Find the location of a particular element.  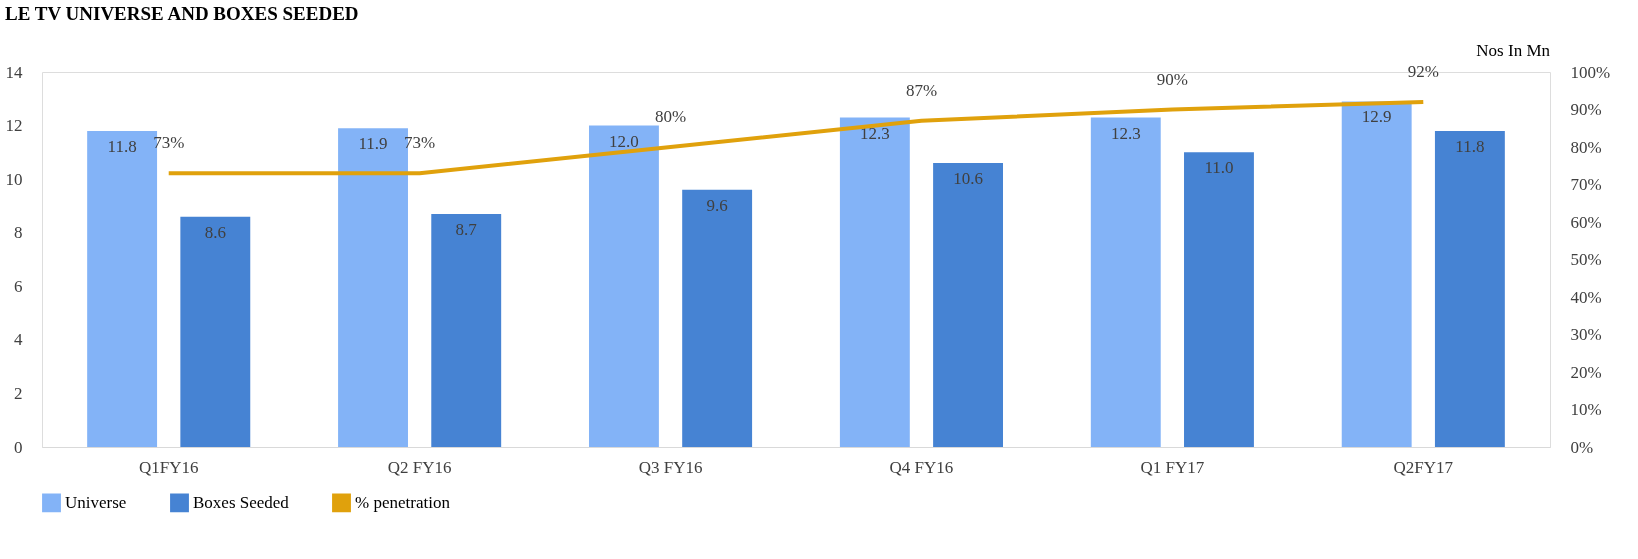

data-label: 8.7 is located at coordinates (466, 229).